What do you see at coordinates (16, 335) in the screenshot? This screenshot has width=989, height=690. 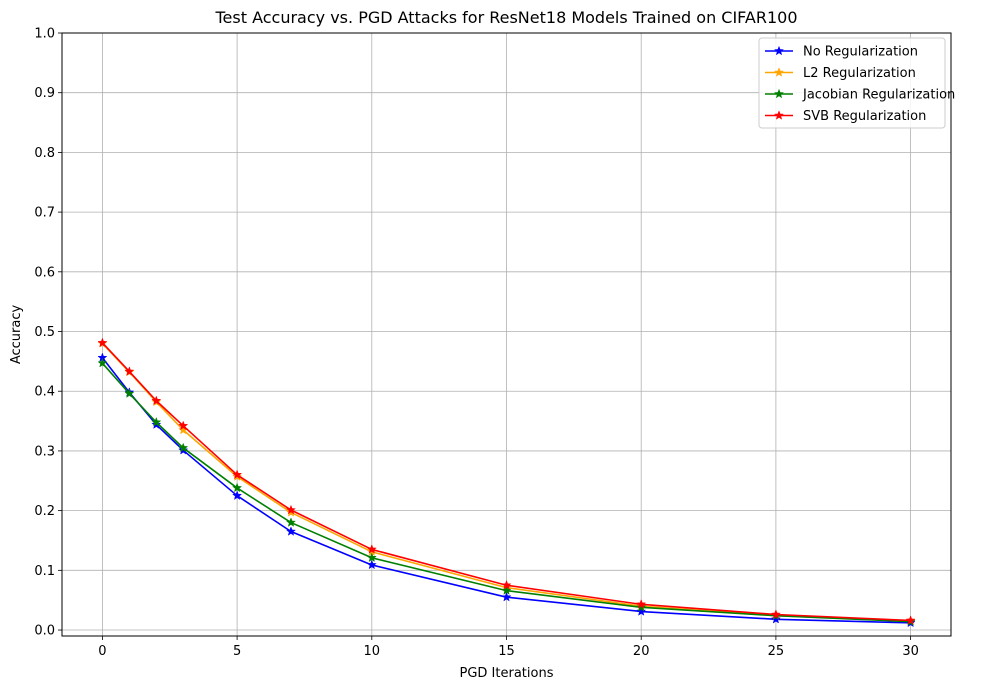 I see `y-axis-title: Accuracy` at bounding box center [16, 335].